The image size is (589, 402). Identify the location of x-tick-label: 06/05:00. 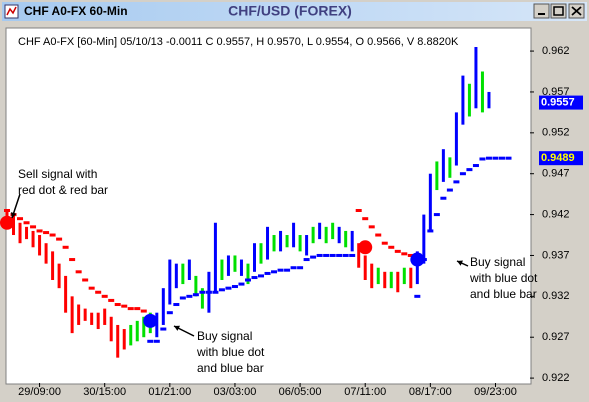
(300, 392).